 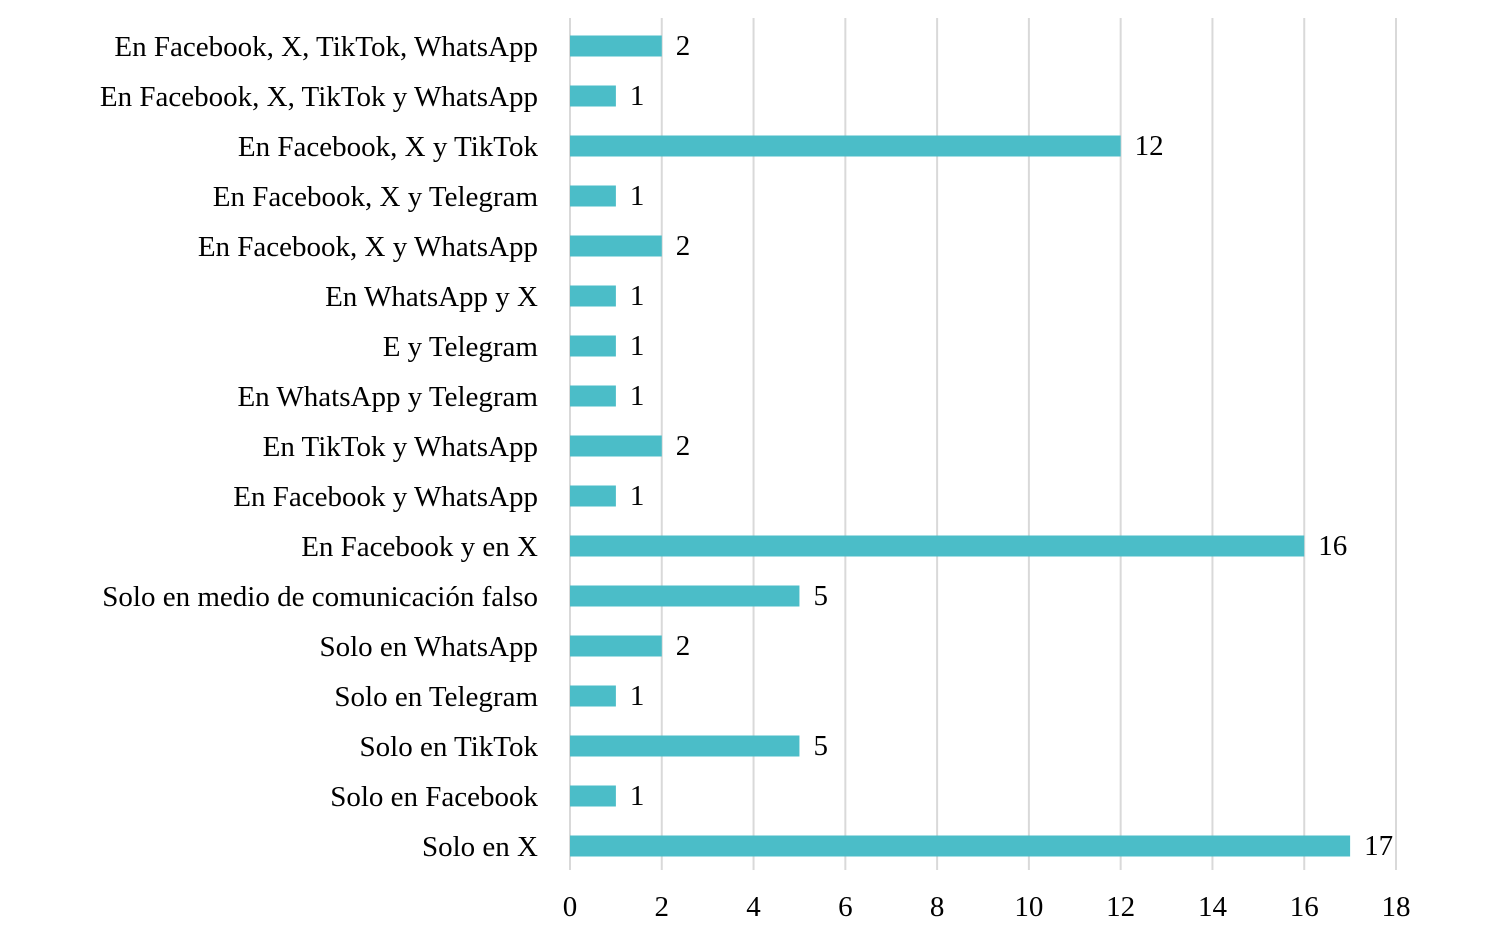 I want to click on x-tick-label: 16, so click(x=1304, y=907).